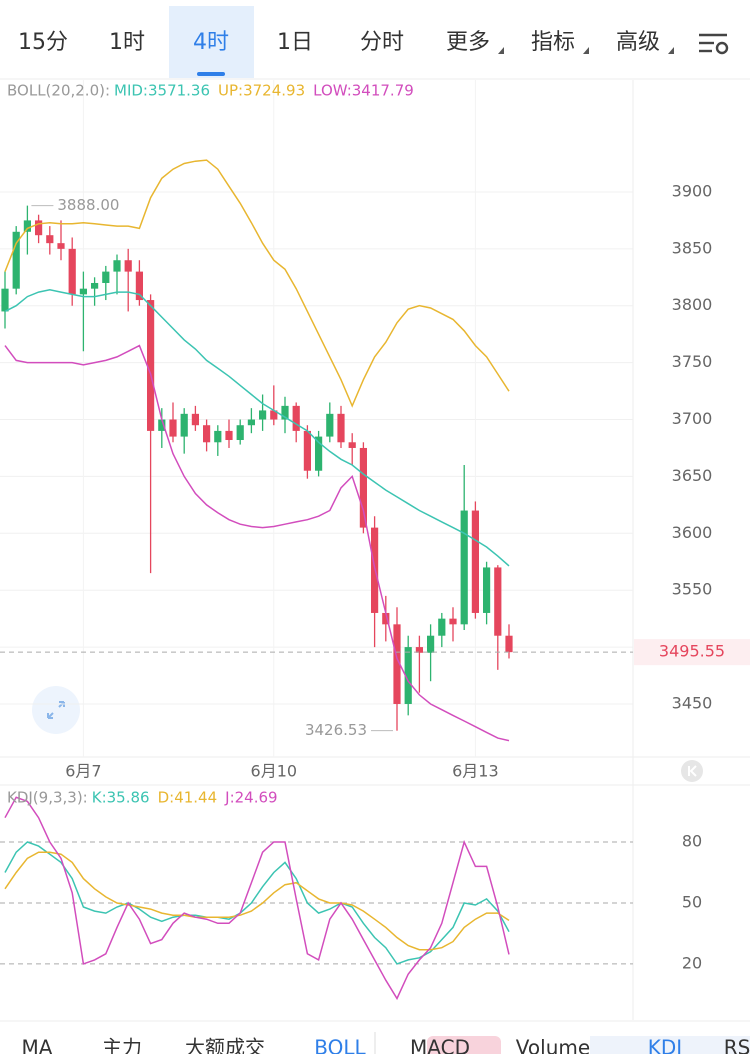  What do you see at coordinates (295, 42) in the screenshot?
I see `tab: 1日` at bounding box center [295, 42].